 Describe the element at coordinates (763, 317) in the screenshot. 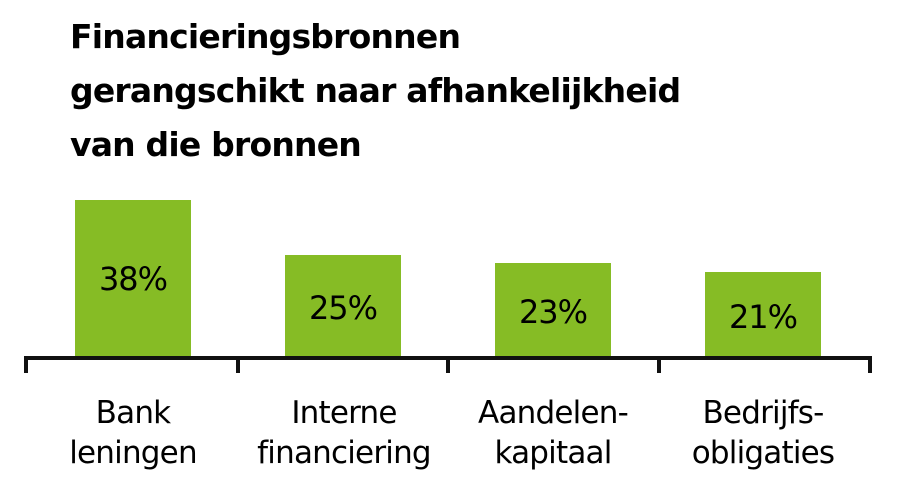

I see `bar-value-label: 21%` at that location.